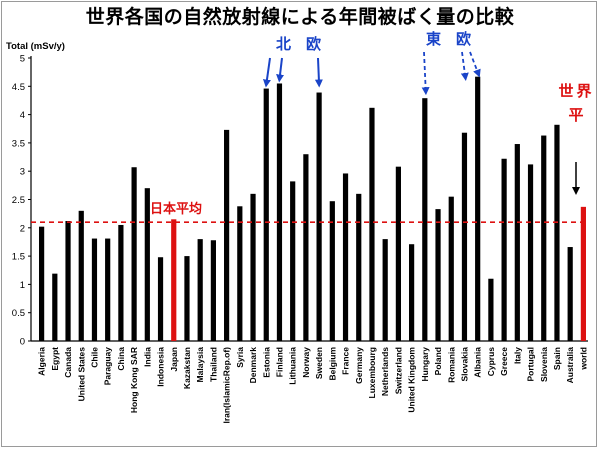 Image resolution: width=600 pixels, height=450 pixels. What do you see at coordinates (240, 273) in the screenshot?
I see `bar-syria` at bounding box center [240, 273].